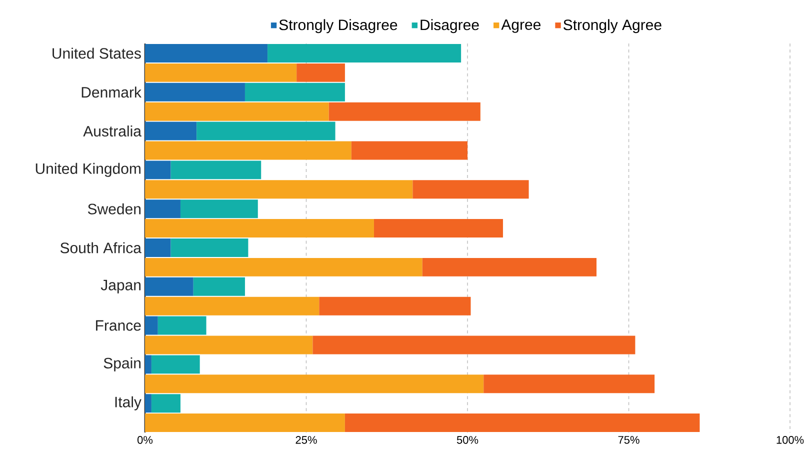 The image size is (808, 449). I want to click on legend-label: Disagree, so click(449, 26).